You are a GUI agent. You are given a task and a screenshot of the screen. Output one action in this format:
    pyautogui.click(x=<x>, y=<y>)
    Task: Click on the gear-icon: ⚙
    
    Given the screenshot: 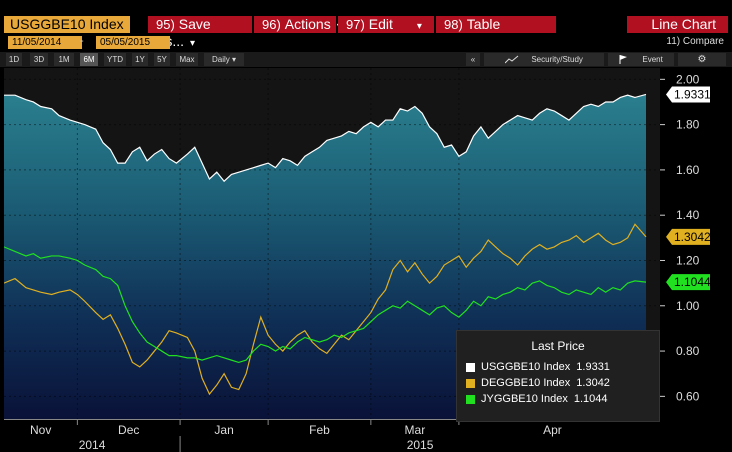 What is the action you would take?
    pyautogui.click(x=702, y=59)
    